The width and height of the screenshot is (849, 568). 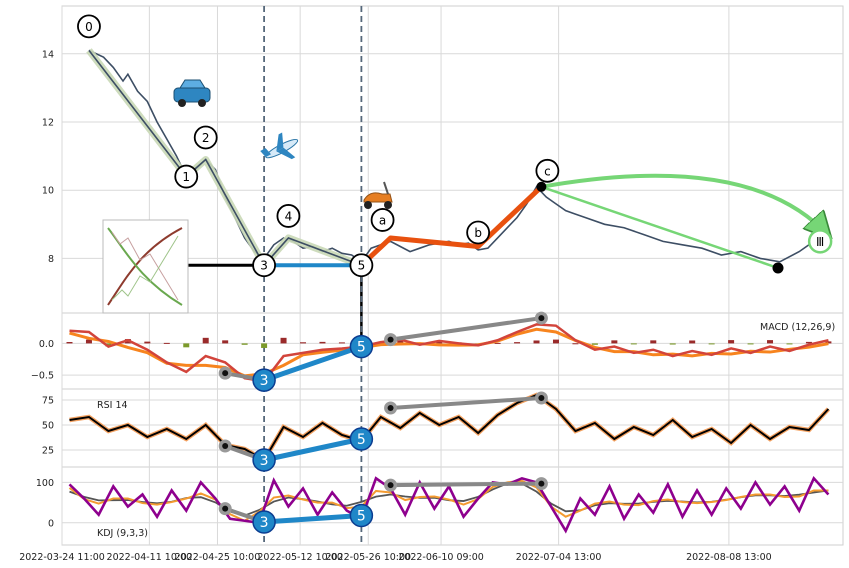 What do you see at coordinates (361, 516) in the screenshot?
I see `kdj-wave5-label: 5` at bounding box center [361, 516].